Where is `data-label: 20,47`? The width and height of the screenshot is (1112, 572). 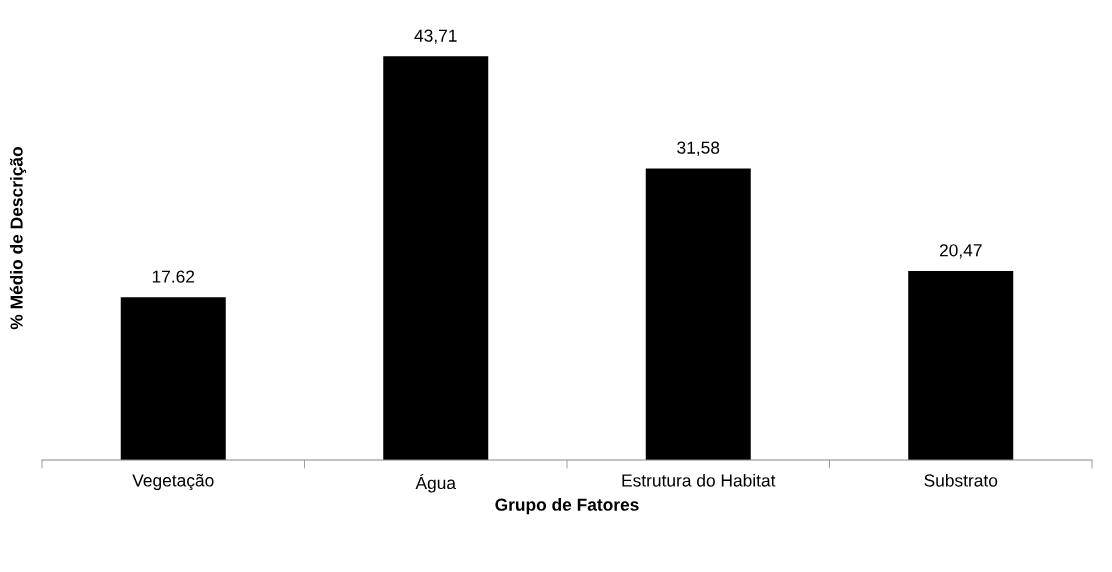 data-label: 20,47 is located at coordinates (960, 251).